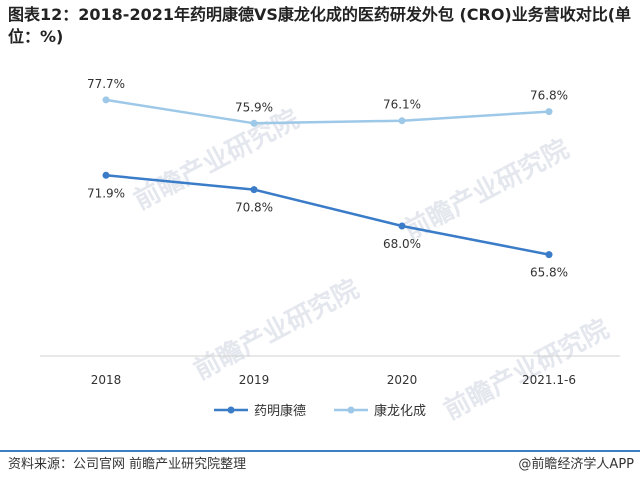  What do you see at coordinates (400, 411) in the screenshot?
I see `legend-label-kanglong: 康龙化成` at bounding box center [400, 411].